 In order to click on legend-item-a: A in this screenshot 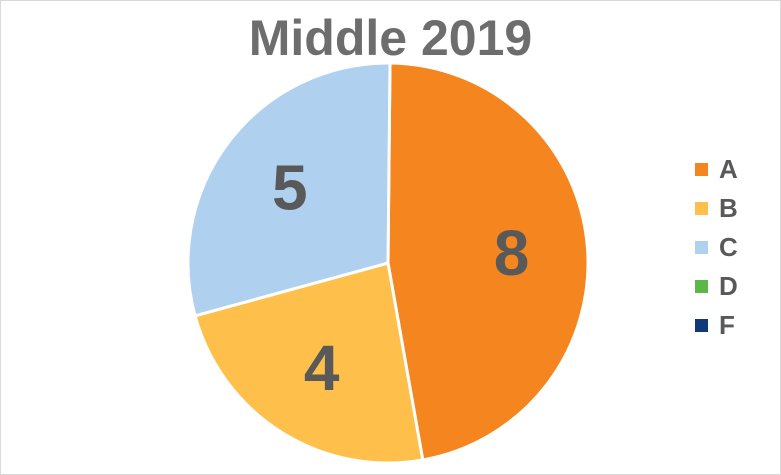, I will do `click(735, 169)`.